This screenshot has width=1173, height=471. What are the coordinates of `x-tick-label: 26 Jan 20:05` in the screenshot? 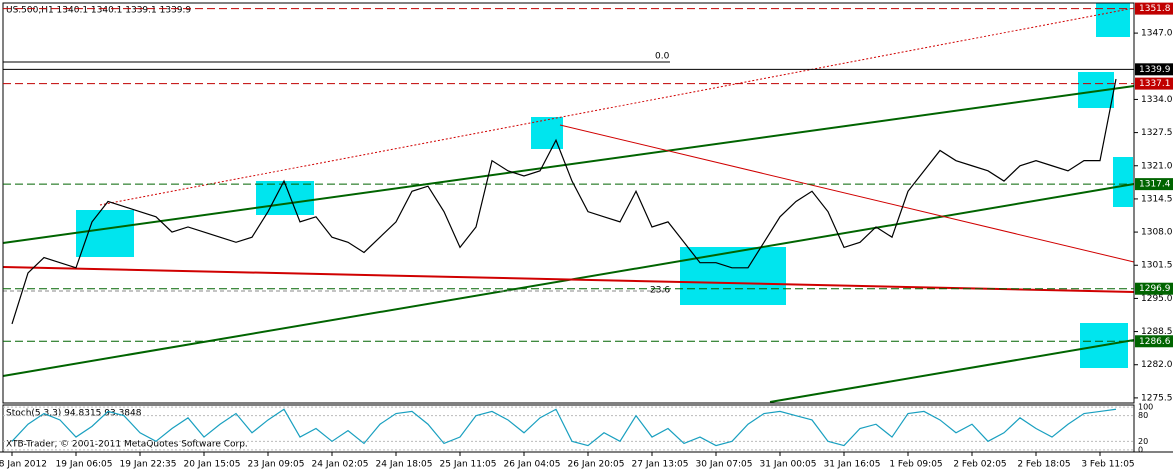 It's located at (596, 465).